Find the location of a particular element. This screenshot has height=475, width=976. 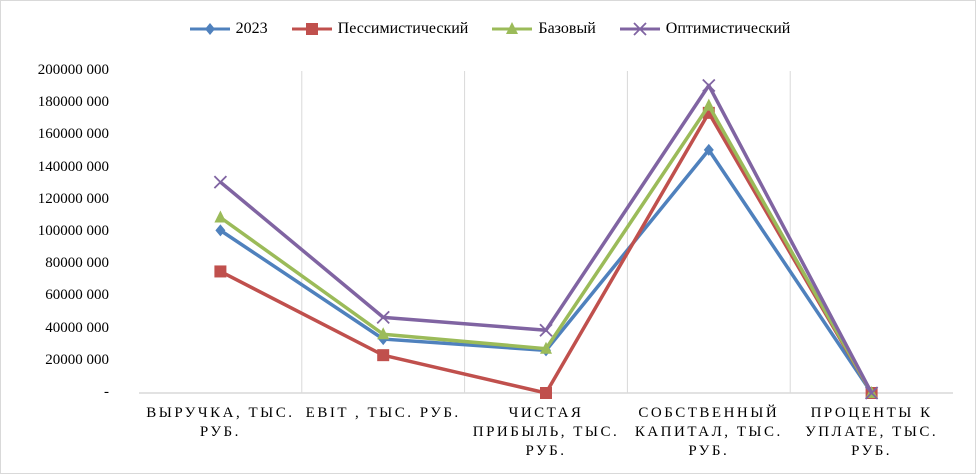

y-tick-label: 120000 000 is located at coordinates (73, 198).